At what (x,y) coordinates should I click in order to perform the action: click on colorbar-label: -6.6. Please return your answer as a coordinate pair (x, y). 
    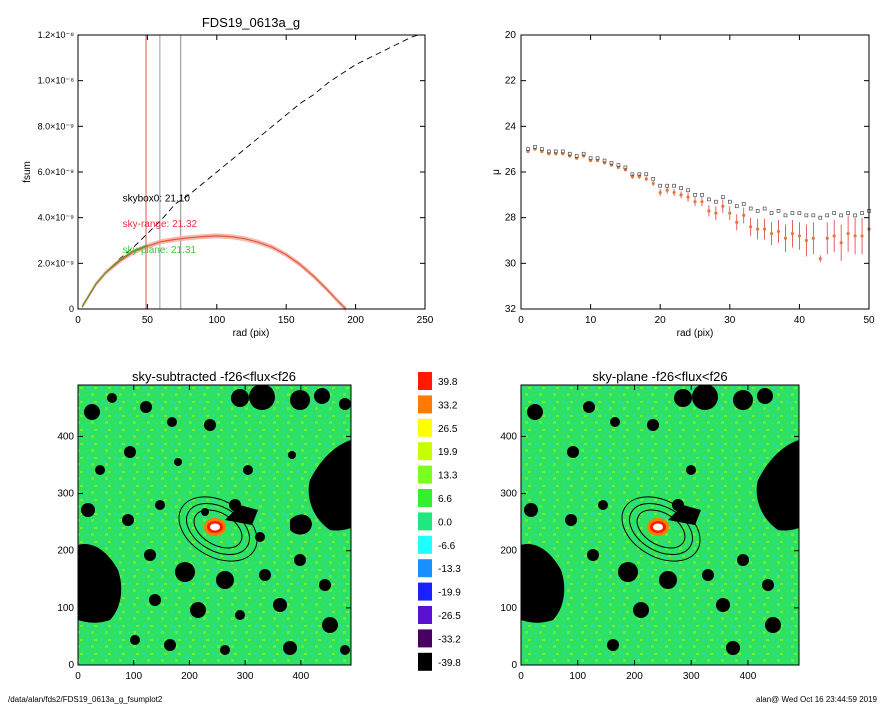
    Looking at the image, I should click on (447, 546).